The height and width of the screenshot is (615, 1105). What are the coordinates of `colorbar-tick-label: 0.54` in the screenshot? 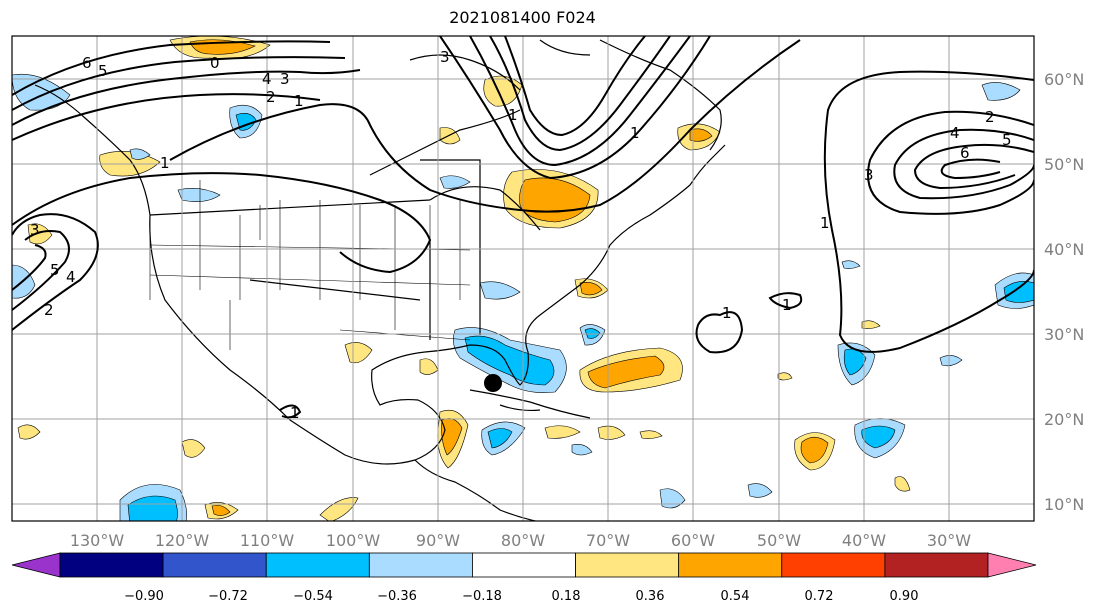 It's located at (735, 596).